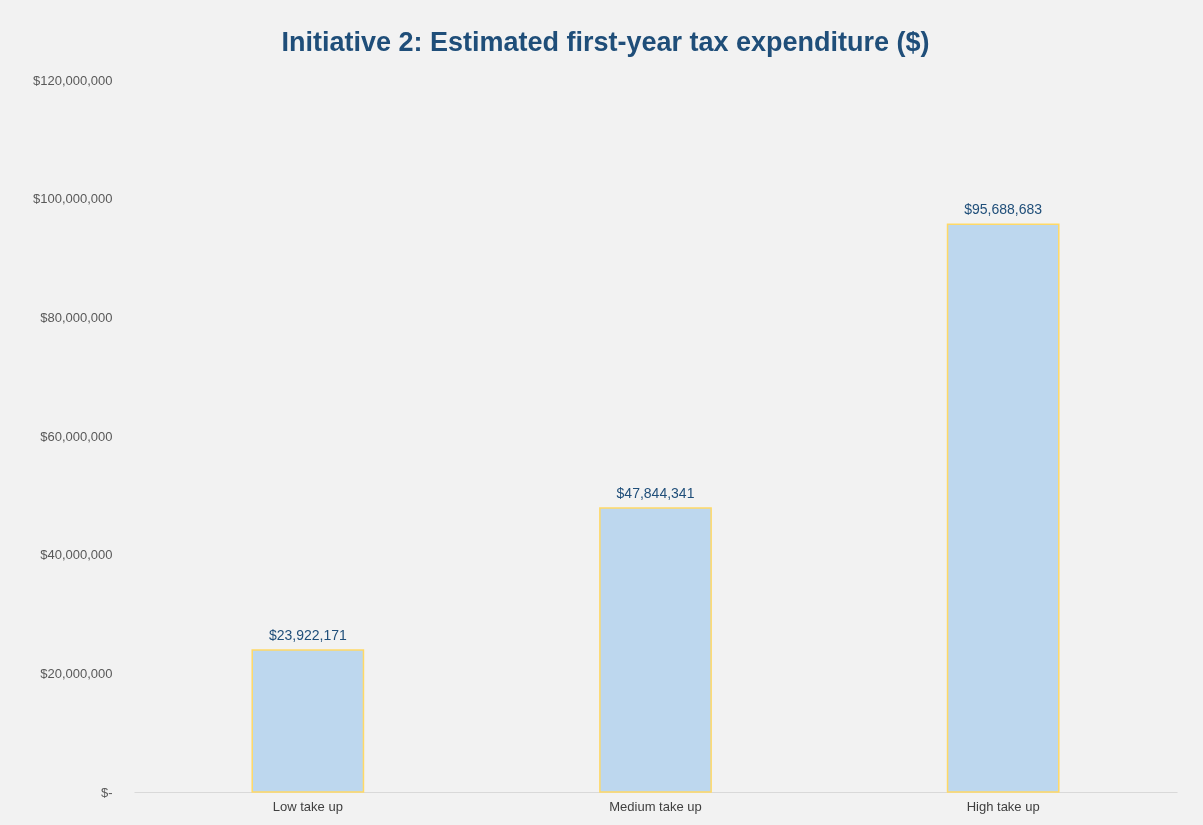  Describe the element at coordinates (76, 317) in the screenshot. I see `y-tick-label: $80,000,000` at that location.